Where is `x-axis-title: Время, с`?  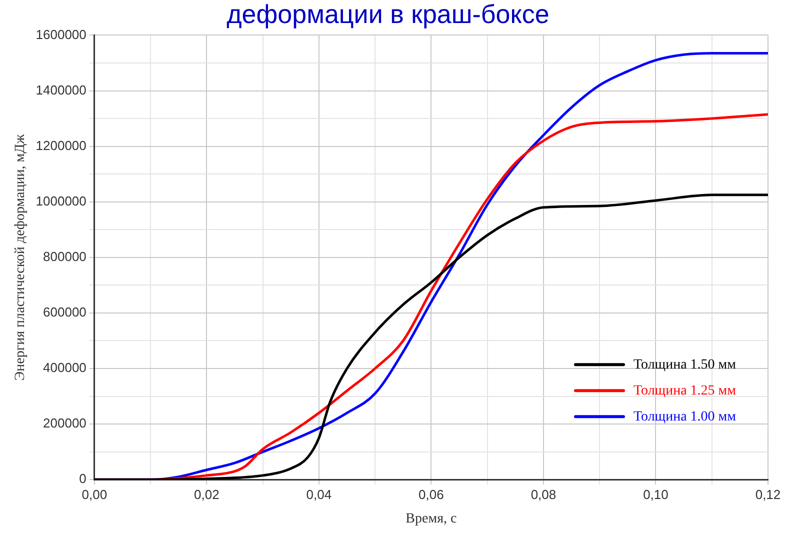 x-axis-title: Время, с is located at coordinates (431, 518).